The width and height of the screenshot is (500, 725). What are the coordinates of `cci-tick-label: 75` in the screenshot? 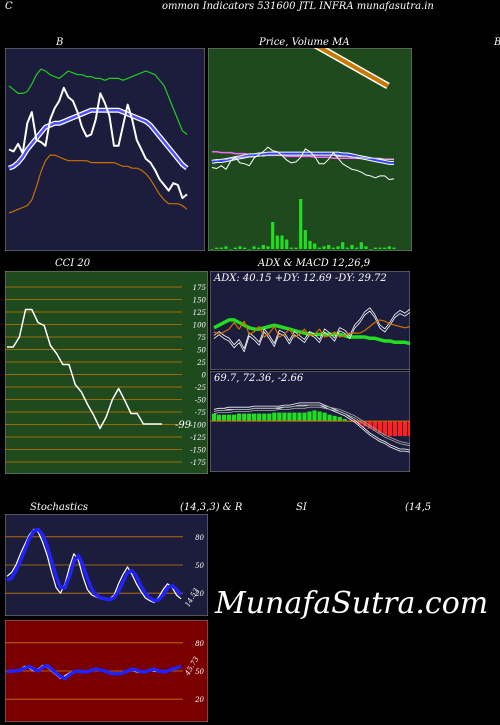 It's located at (201, 338).